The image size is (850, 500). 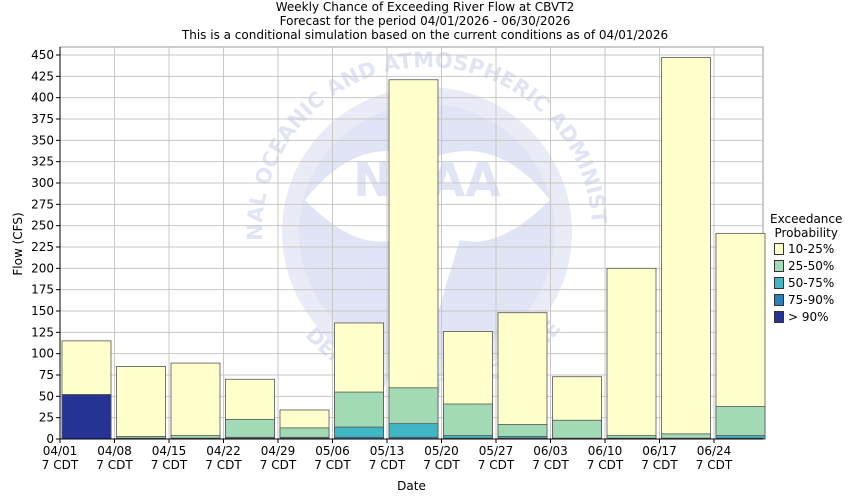 I want to click on y-tick-label: 400, so click(x=42, y=98).